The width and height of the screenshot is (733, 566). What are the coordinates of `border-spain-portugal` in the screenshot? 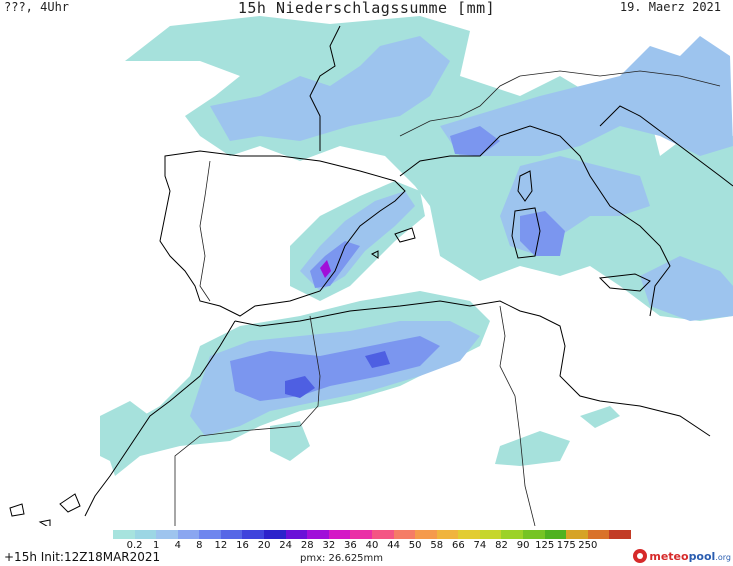 It's located at (205, 231).